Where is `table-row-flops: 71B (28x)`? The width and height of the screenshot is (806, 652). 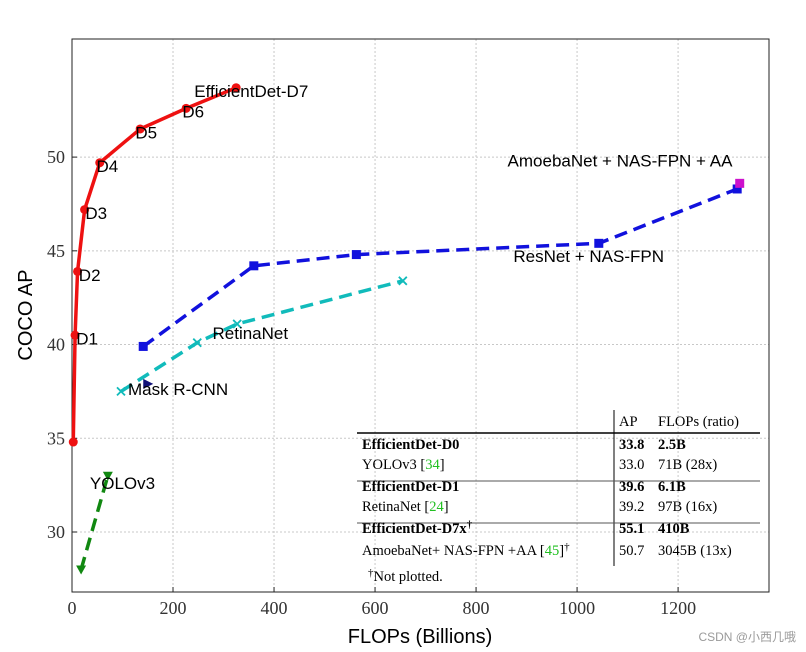
table-row-flops: 71B (28x) is located at coordinates (687, 465).